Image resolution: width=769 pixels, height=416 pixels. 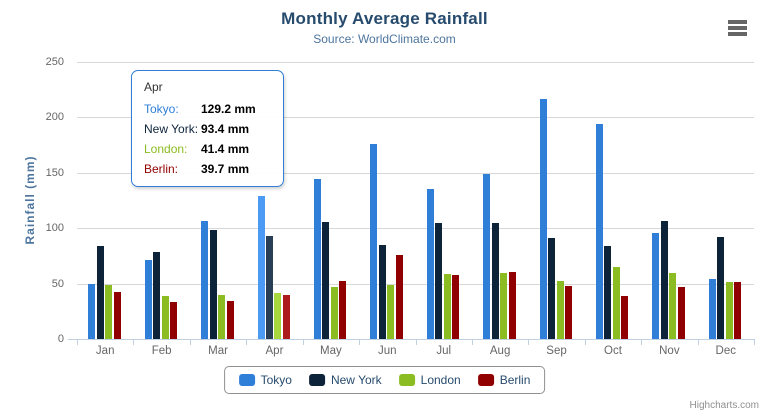 I want to click on x-axis-label-may: May, so click(x=330, y=351).